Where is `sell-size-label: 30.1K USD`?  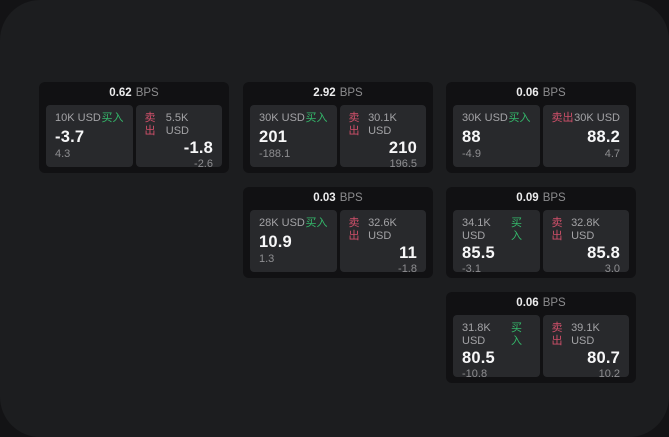 sell-size-label: 30.1K USD is located at coordinates (382, 124).